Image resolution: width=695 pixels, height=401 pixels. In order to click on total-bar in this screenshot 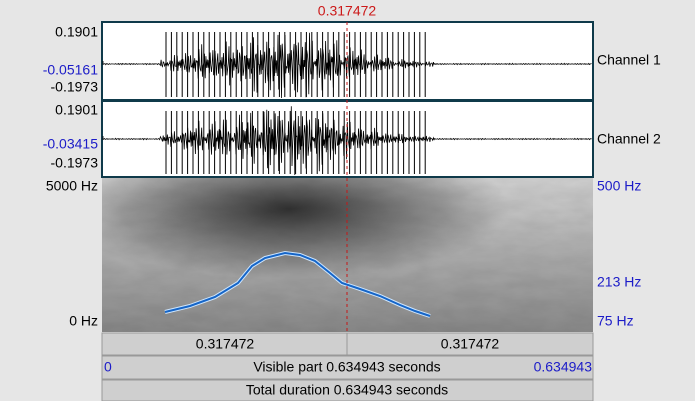, I will do `click(347, 390)`.